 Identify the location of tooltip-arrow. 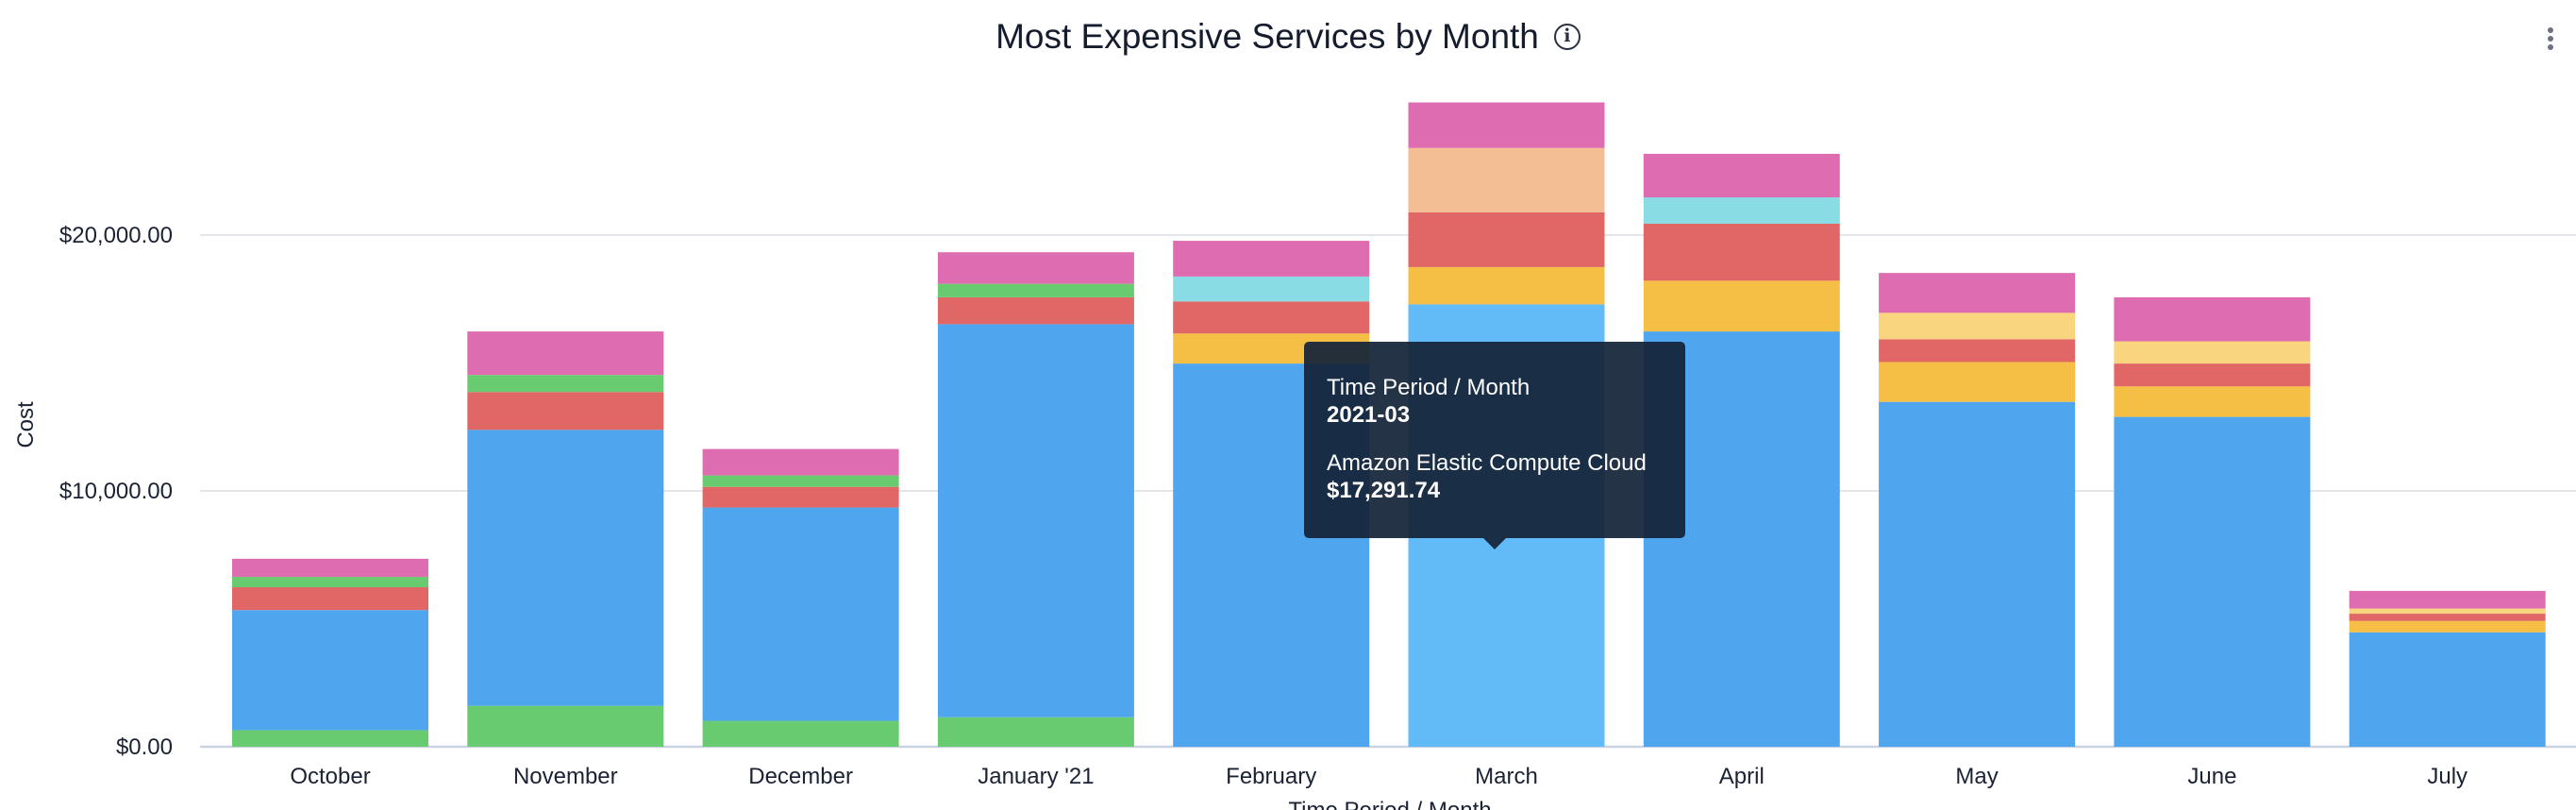
(1494, 543).